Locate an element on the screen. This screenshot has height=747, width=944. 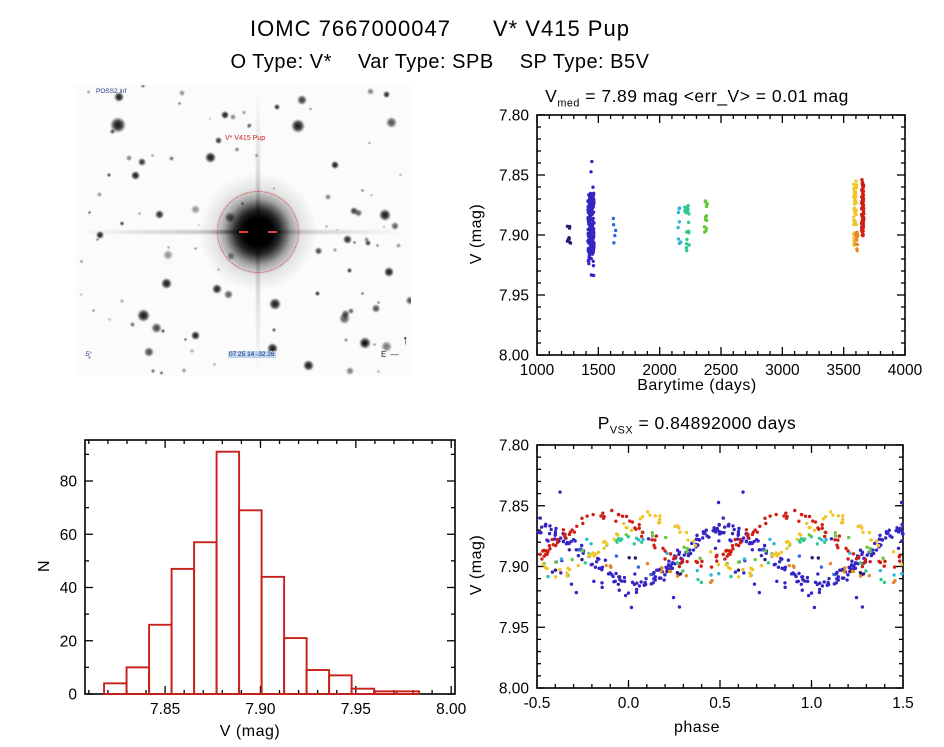
timeseries-x-axis-label: Barytime (days) is located at coordinates (697, 385).